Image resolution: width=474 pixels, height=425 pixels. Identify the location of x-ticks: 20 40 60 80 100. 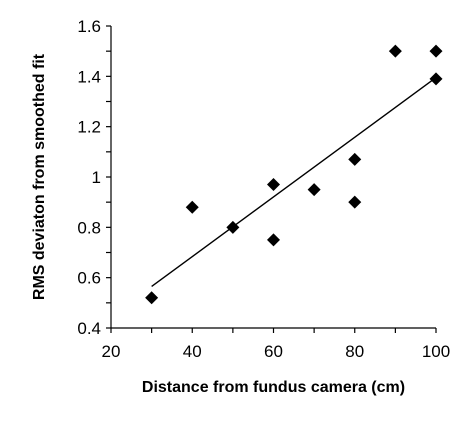
(276, 344).